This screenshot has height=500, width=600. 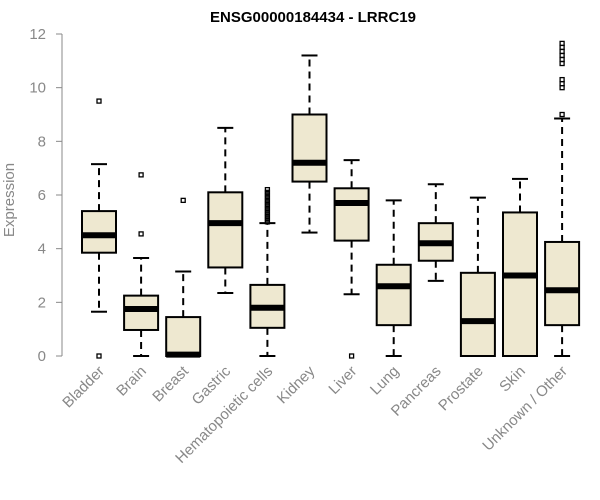 What do you see at coordinates (385, 381) in the screenshot?
I see `x-tick-label: Lung` at bounding box center [385, 381].